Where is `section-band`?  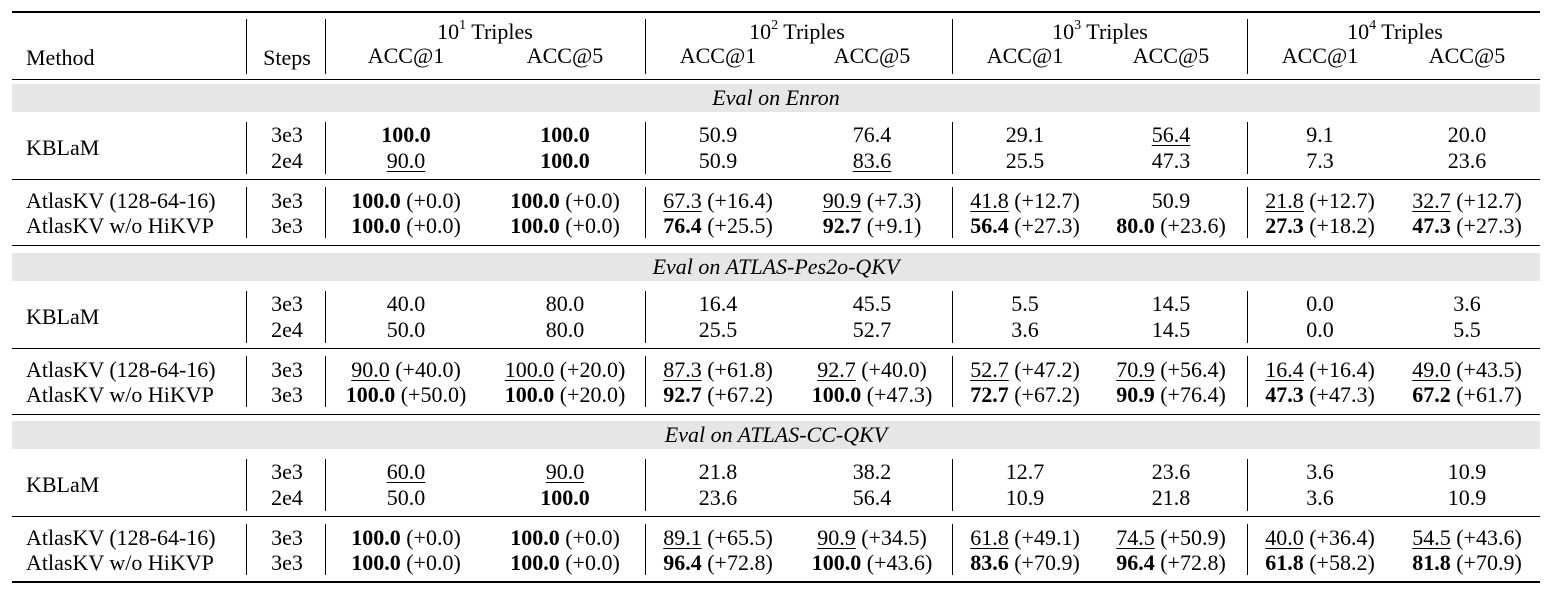
section-band is located at coordinates (776, 267).